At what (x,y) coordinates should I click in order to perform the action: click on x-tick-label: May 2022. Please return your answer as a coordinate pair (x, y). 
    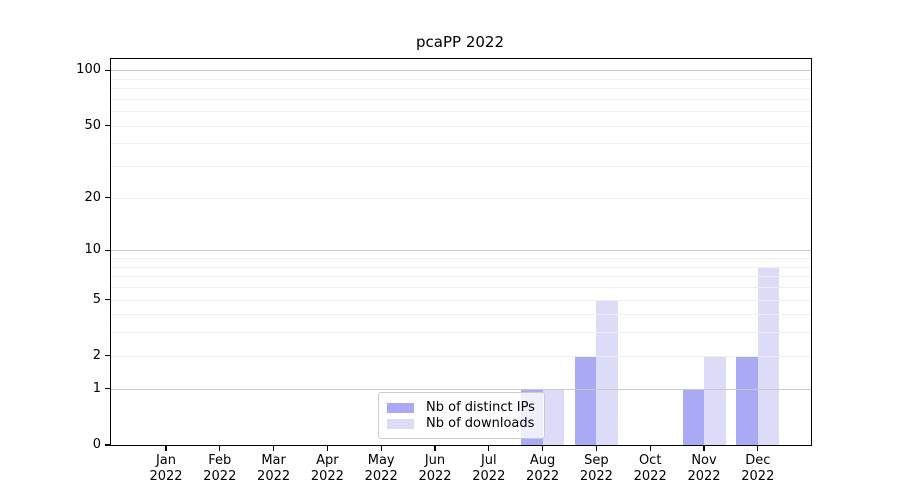
    Looking at the image, I should click on (381, 468).